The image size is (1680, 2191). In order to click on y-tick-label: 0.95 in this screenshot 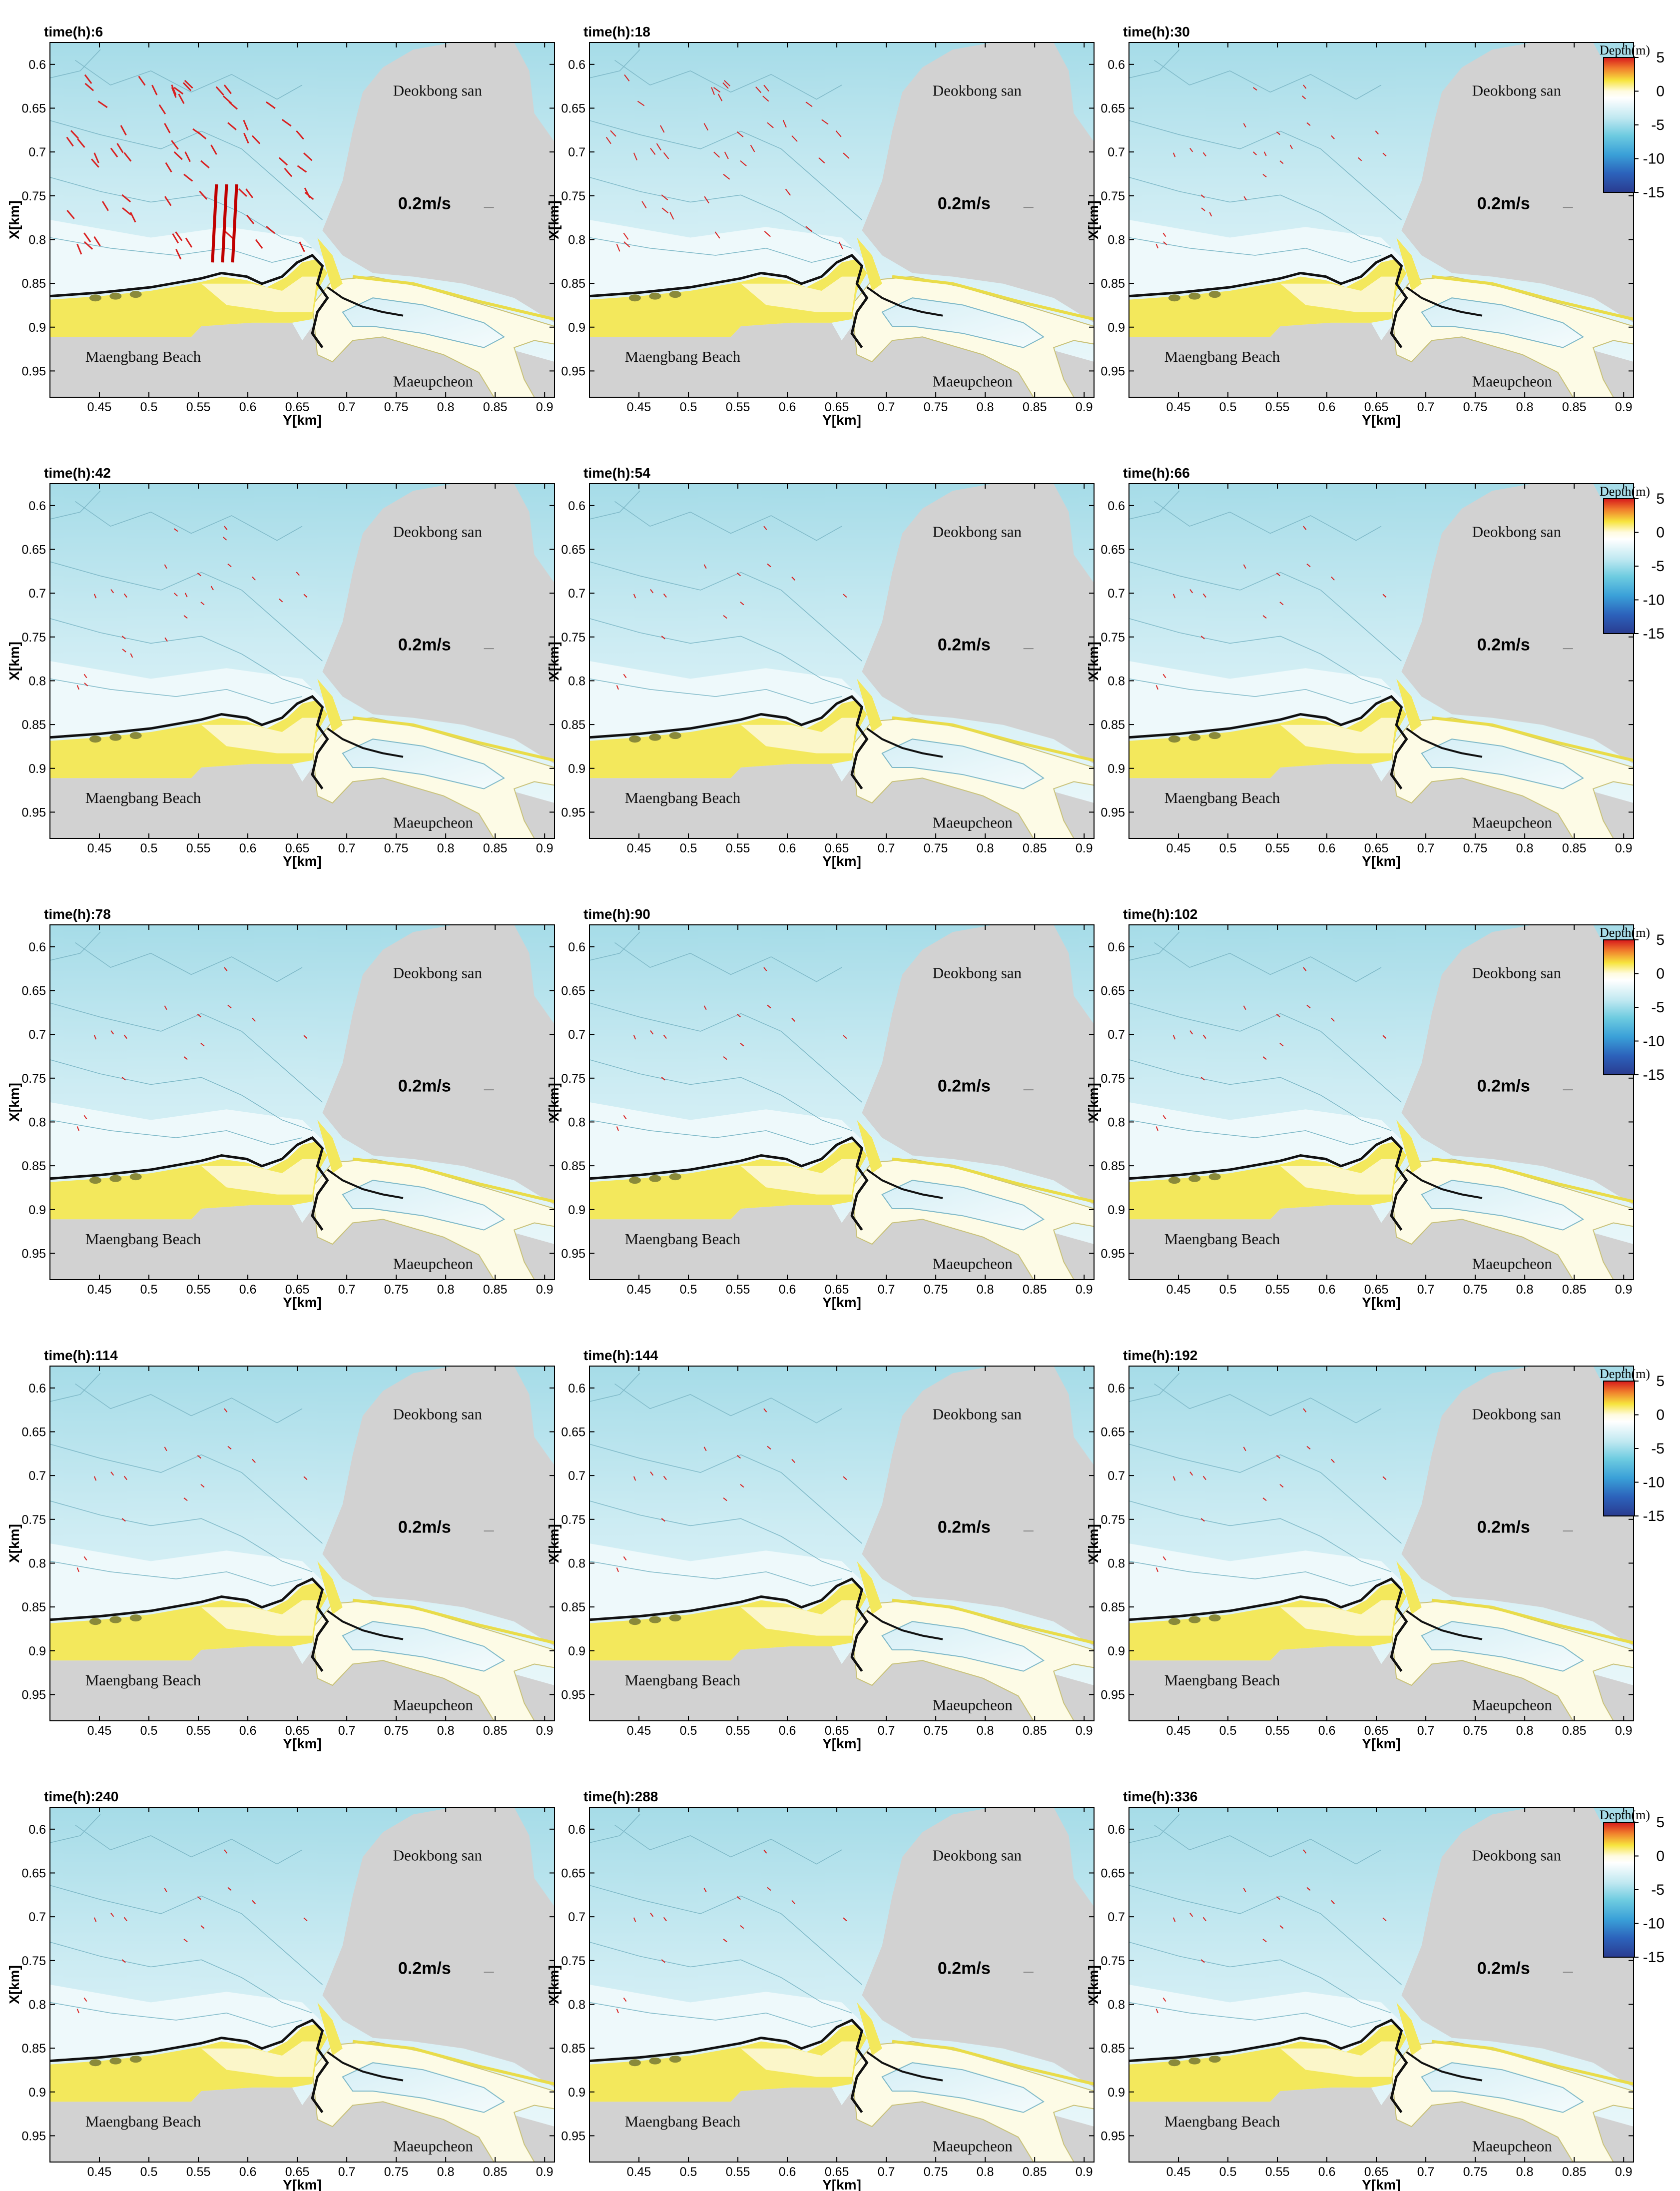, I will do `click(573, 1695)`.